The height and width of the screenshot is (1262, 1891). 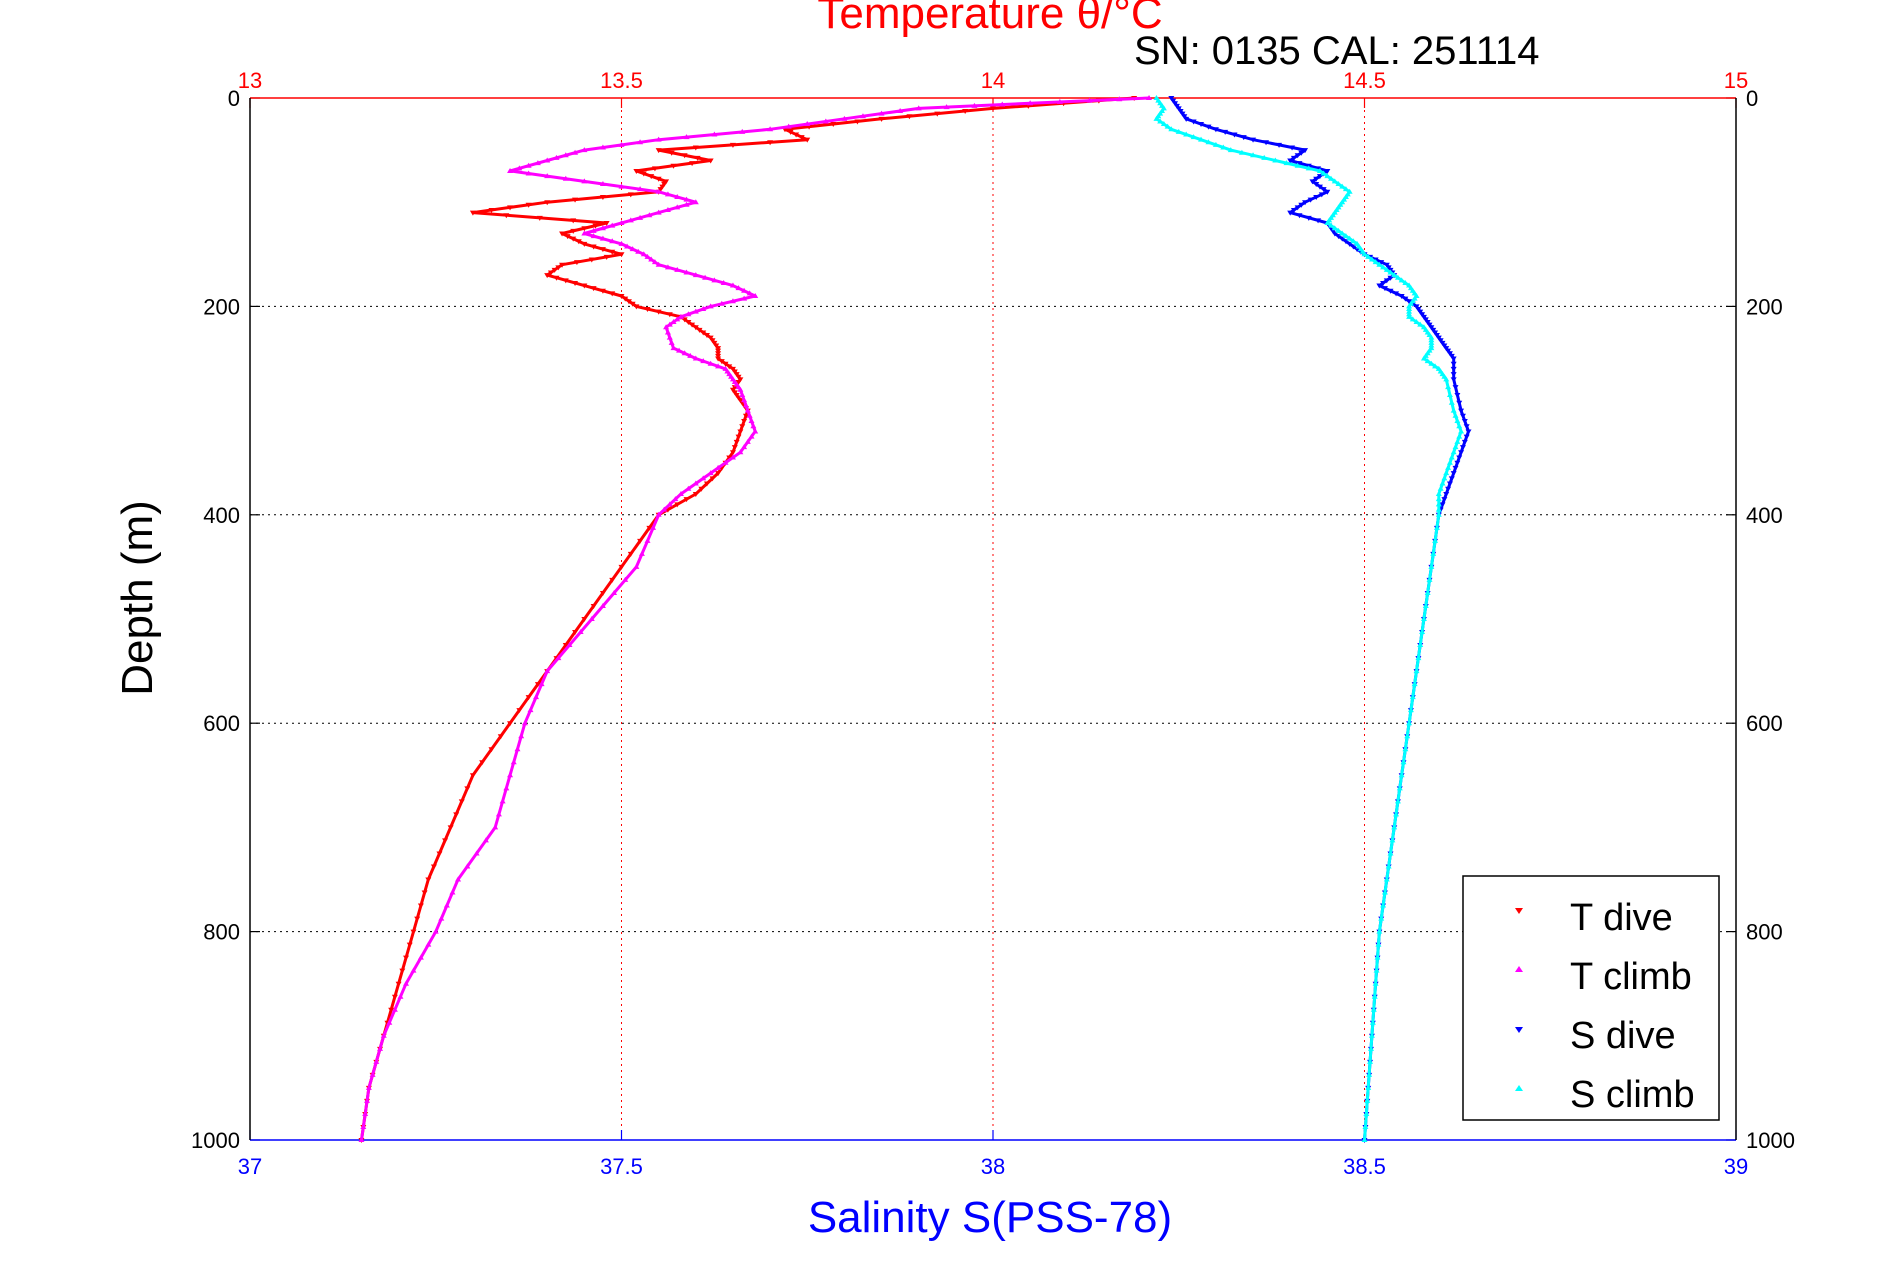 I want to click on right-tick-label: 400, so click(x=1764, y=515).